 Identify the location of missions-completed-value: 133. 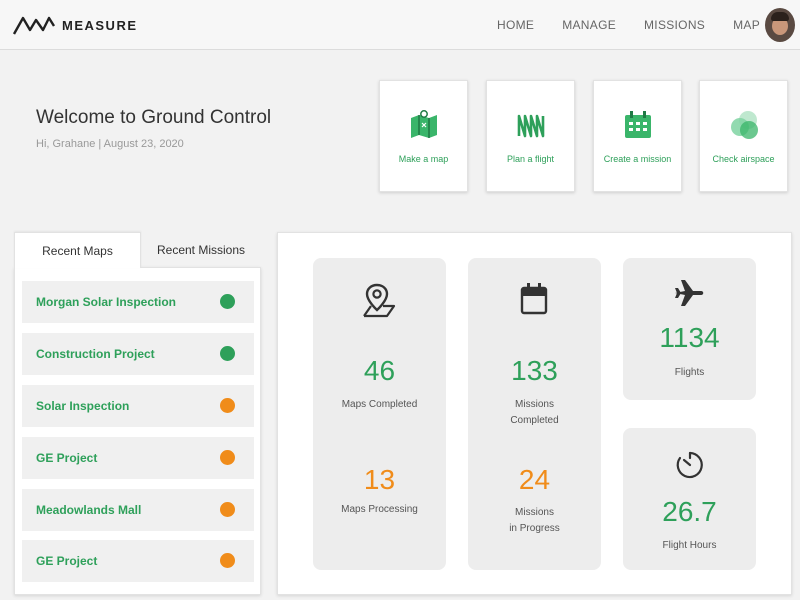
(534, 370).